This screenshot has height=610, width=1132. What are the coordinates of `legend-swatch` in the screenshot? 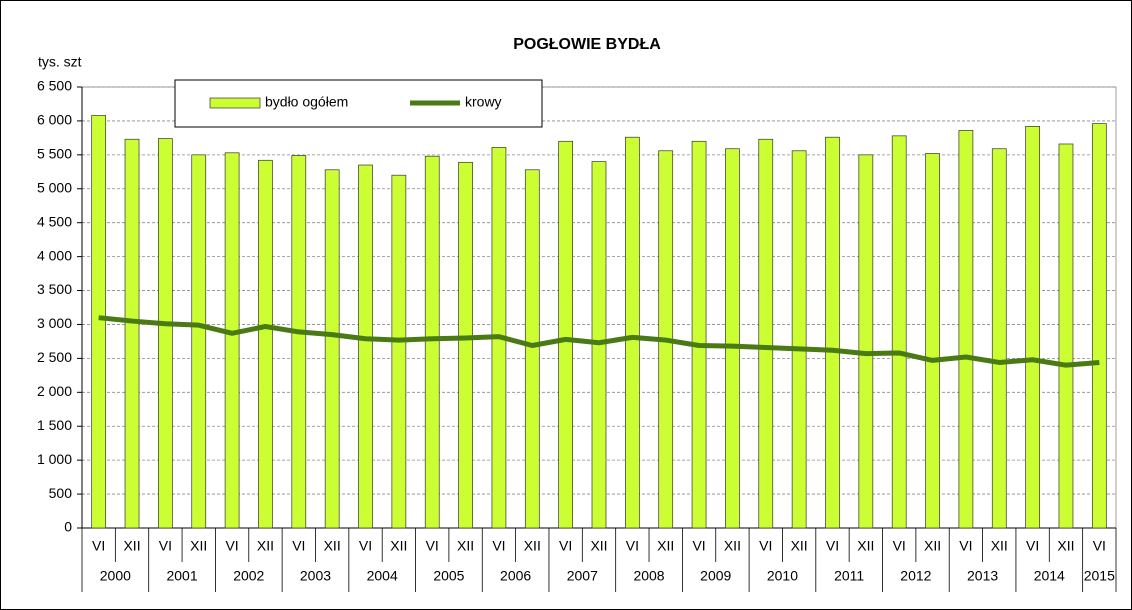 It's located at (235, 103).